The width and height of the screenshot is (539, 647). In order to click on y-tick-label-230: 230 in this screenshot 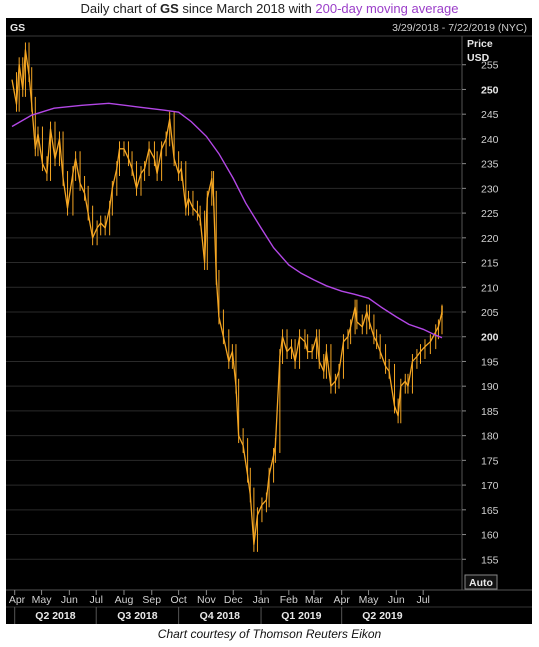, I will do `click(490, 189)`.